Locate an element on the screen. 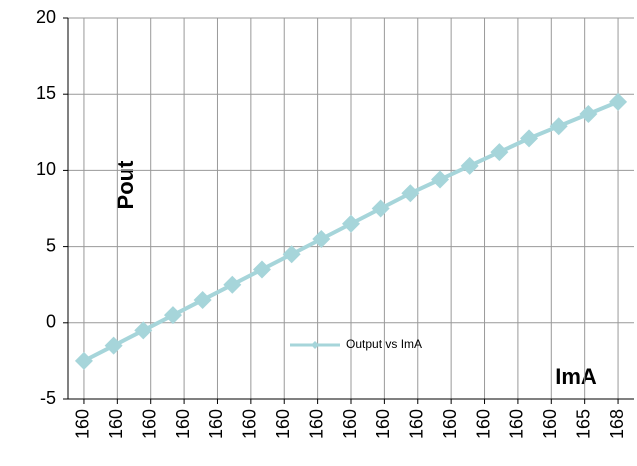  y-tick-label: 10 is located at coordinates (46, 169).